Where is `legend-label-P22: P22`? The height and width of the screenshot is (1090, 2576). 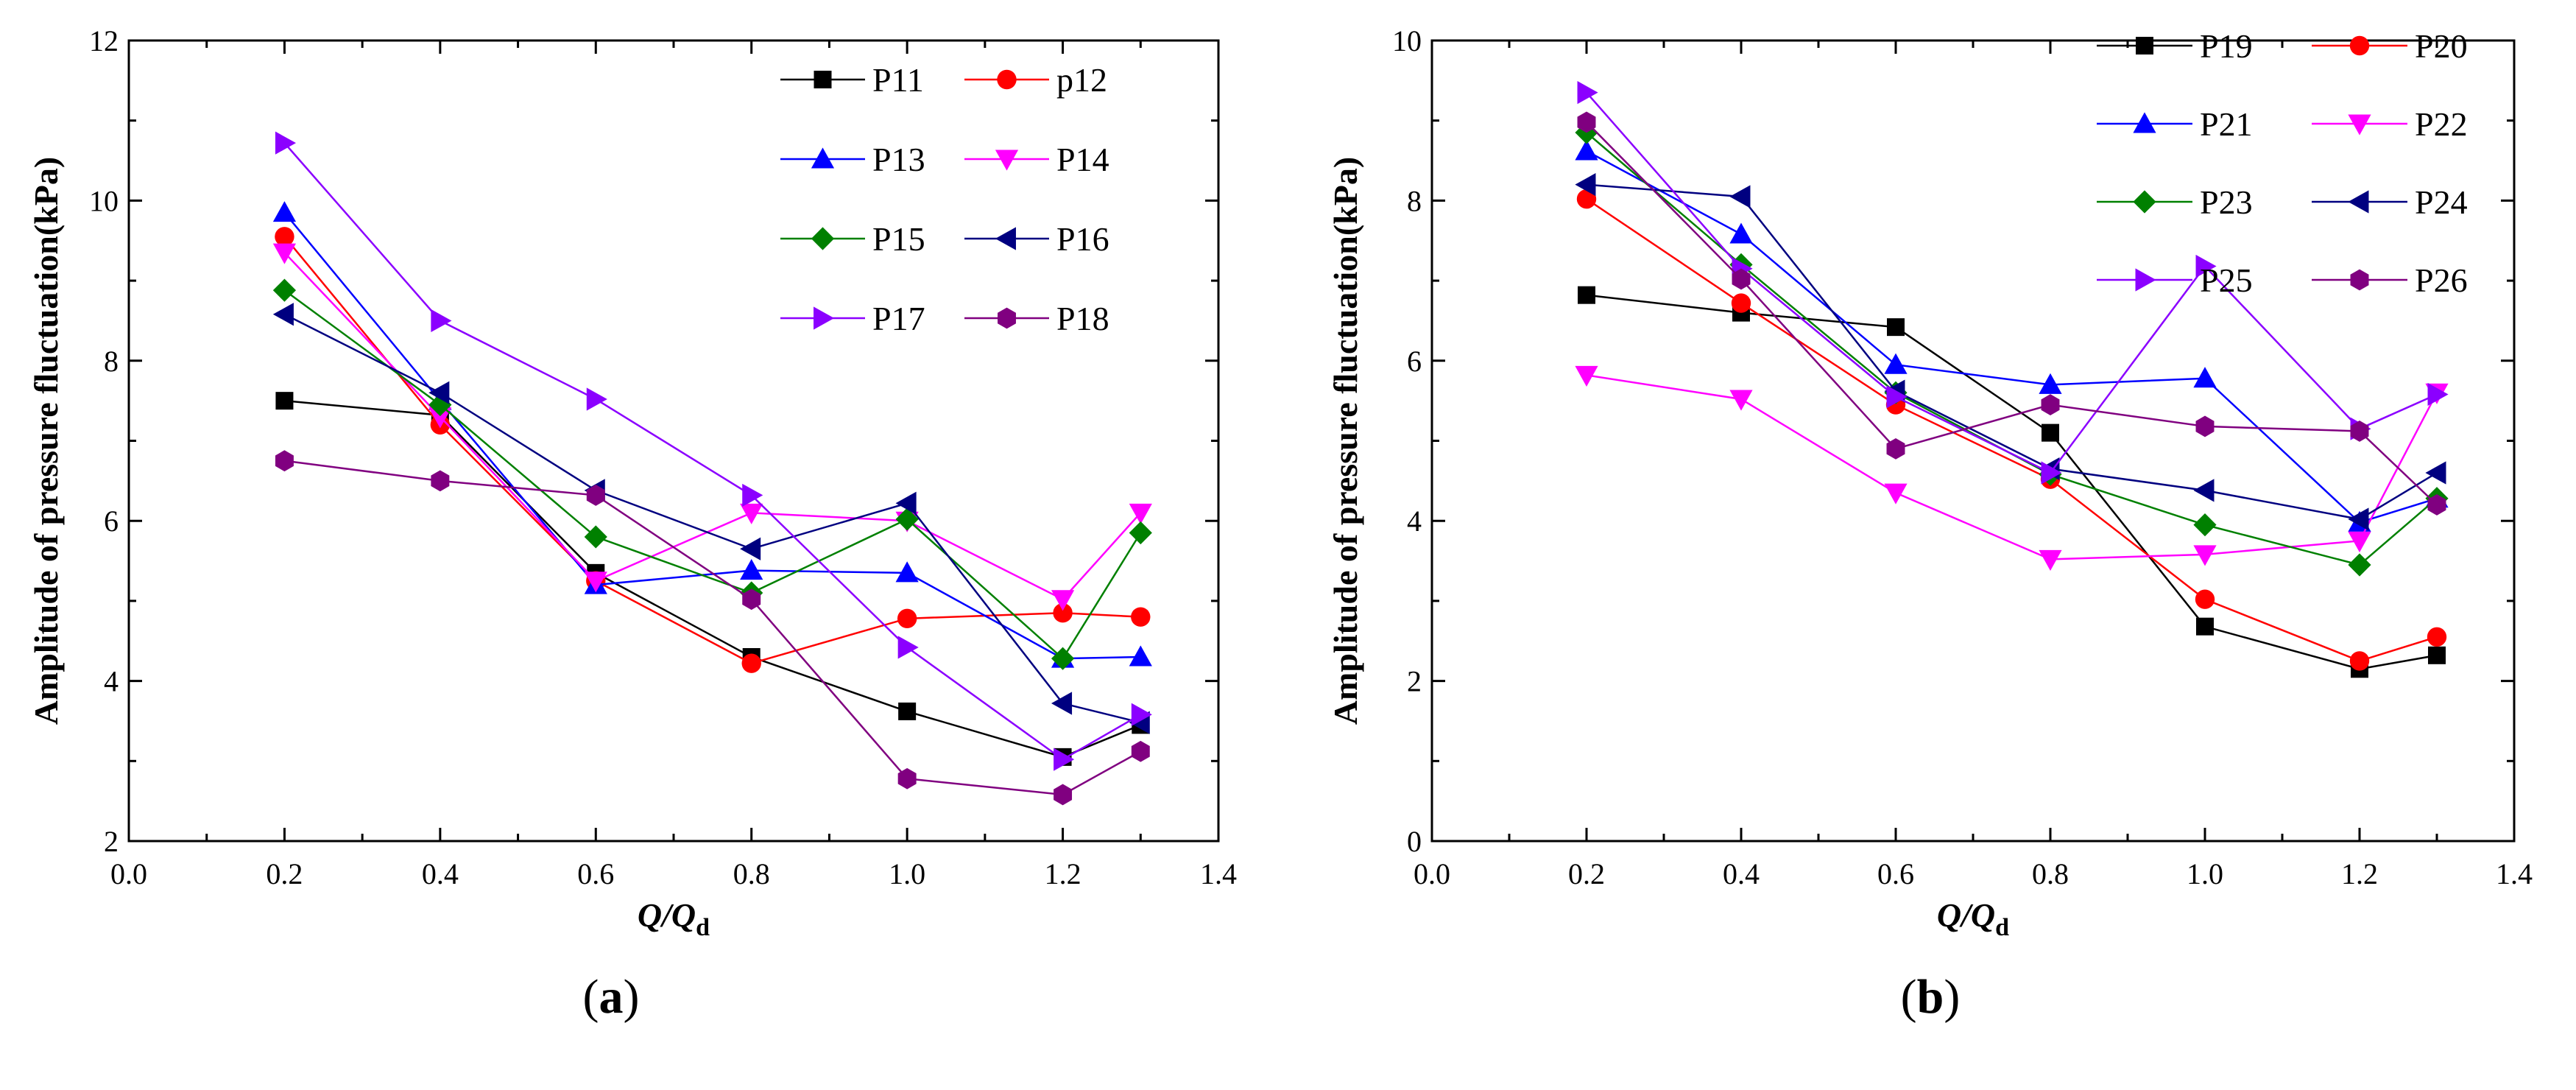 legend-label-P22: P22 is located at coordinates (2441, 124).